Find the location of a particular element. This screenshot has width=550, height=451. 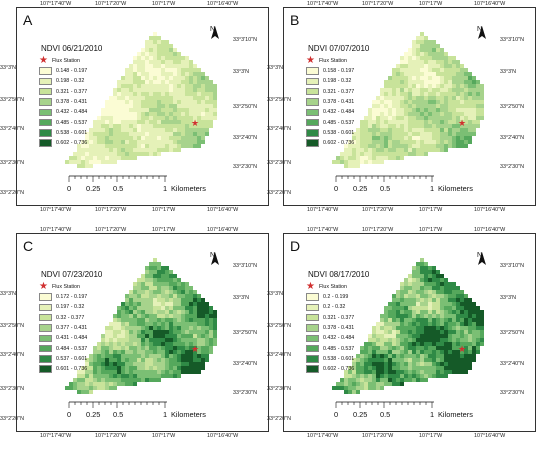

north-arrow: N is located at coordinates (481, 258).